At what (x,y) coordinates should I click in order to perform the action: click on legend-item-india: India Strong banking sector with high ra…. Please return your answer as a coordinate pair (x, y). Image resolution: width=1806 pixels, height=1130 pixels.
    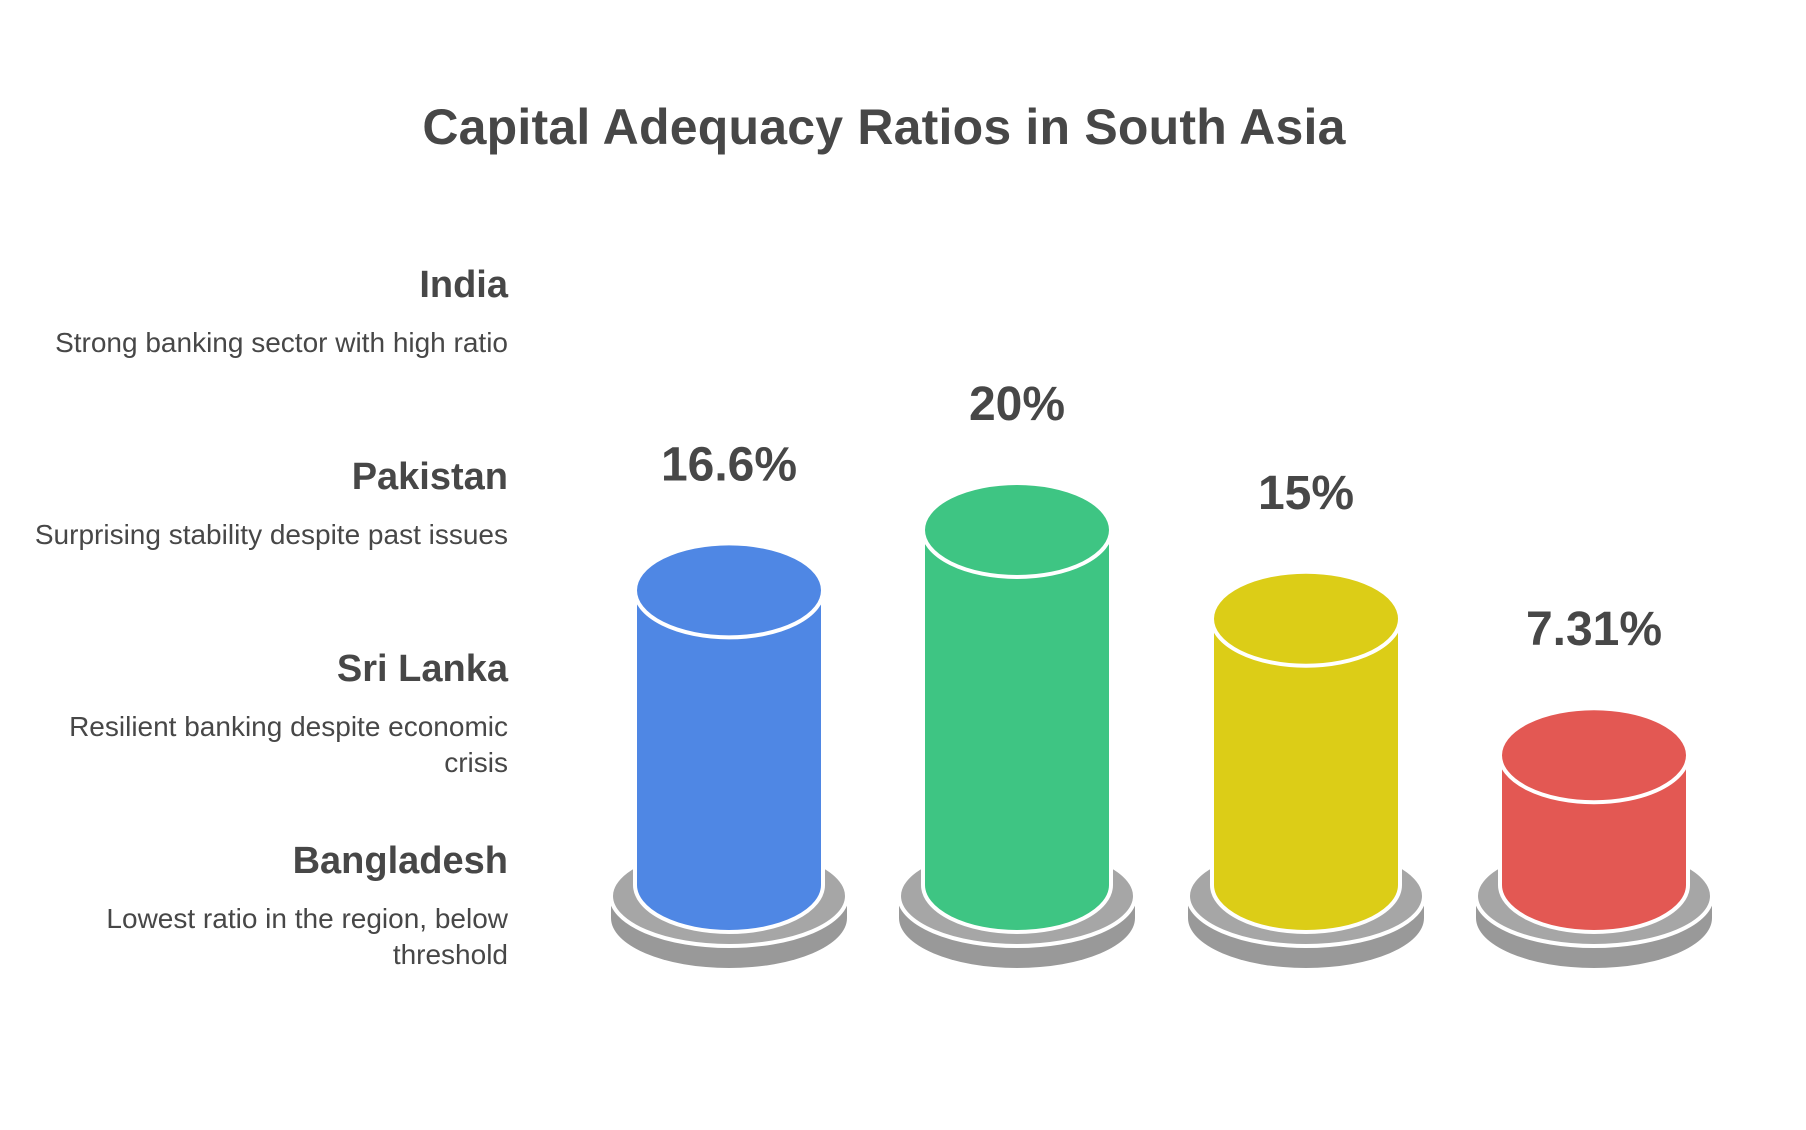
    Looking at the image, I should click on (269, 312).